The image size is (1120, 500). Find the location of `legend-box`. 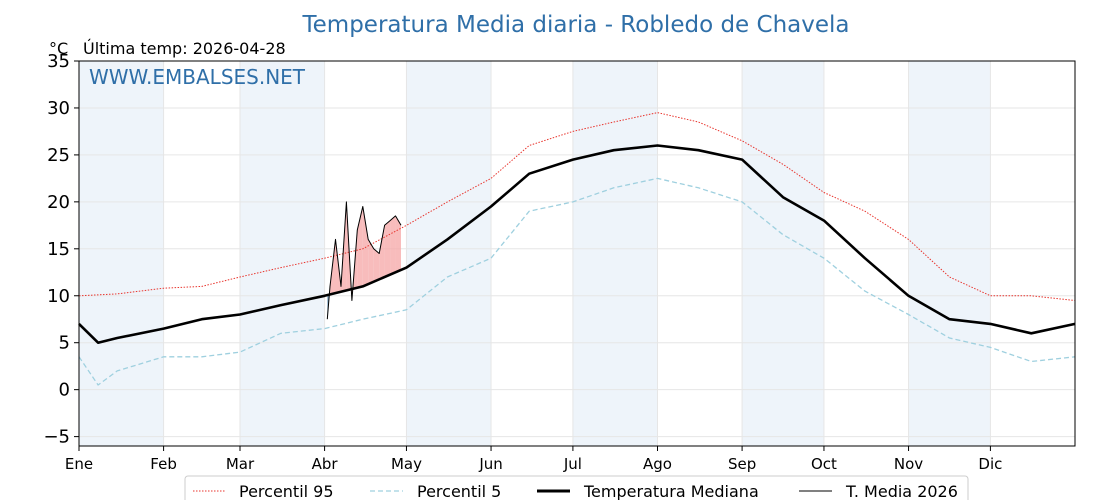

legend-box is located at coordinates (576, 487).